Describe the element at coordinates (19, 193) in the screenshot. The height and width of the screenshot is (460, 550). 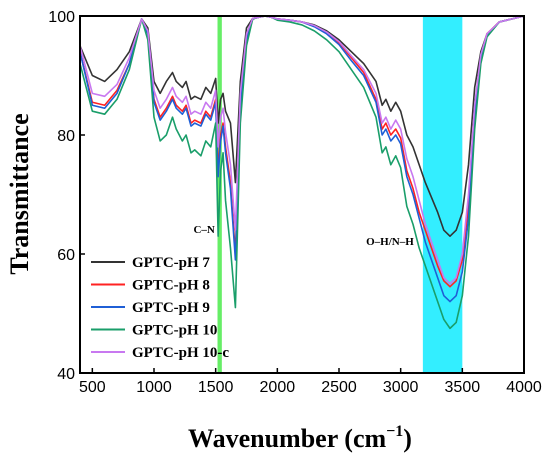
I see `y-axis-title: Transmittance` at that location.